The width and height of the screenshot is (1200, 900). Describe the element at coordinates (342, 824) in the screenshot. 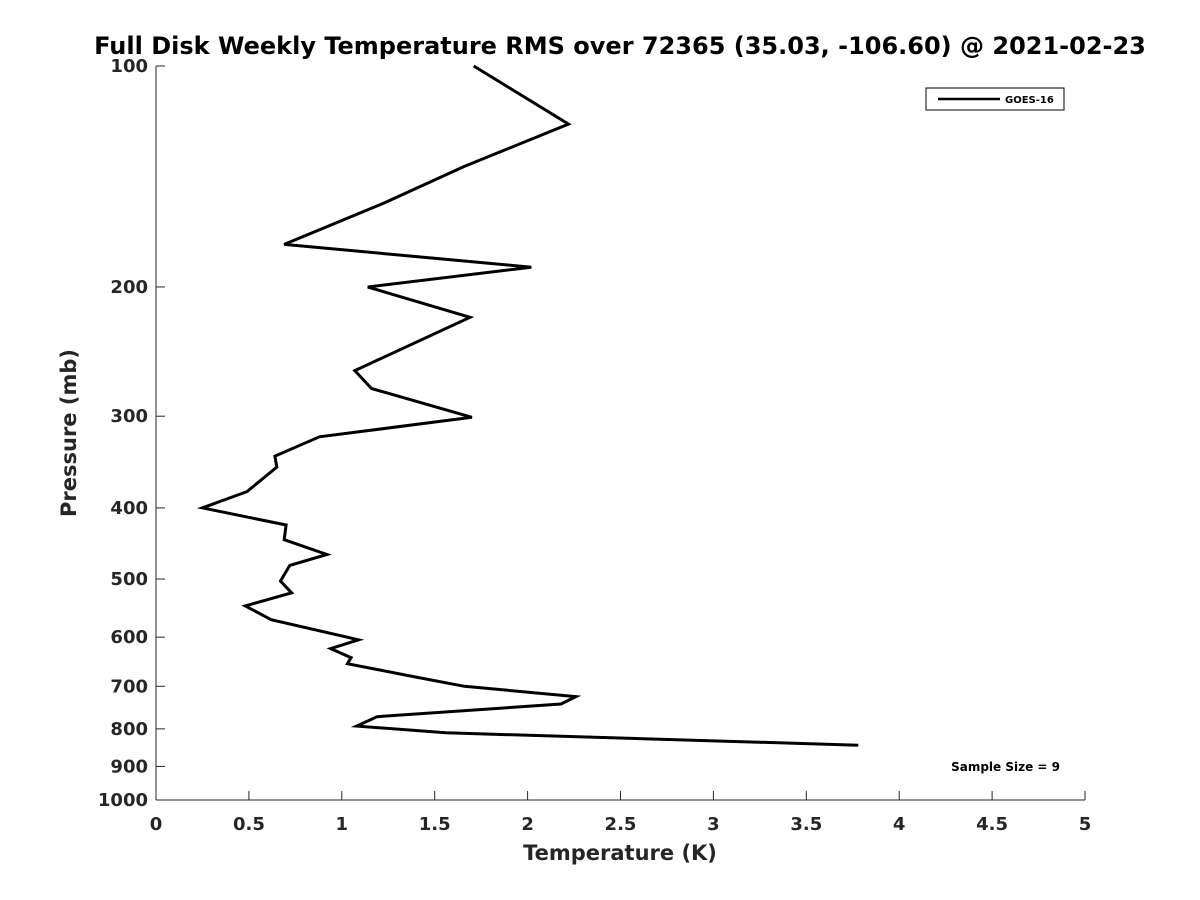

I see `x-tick-label: 1` at that location.